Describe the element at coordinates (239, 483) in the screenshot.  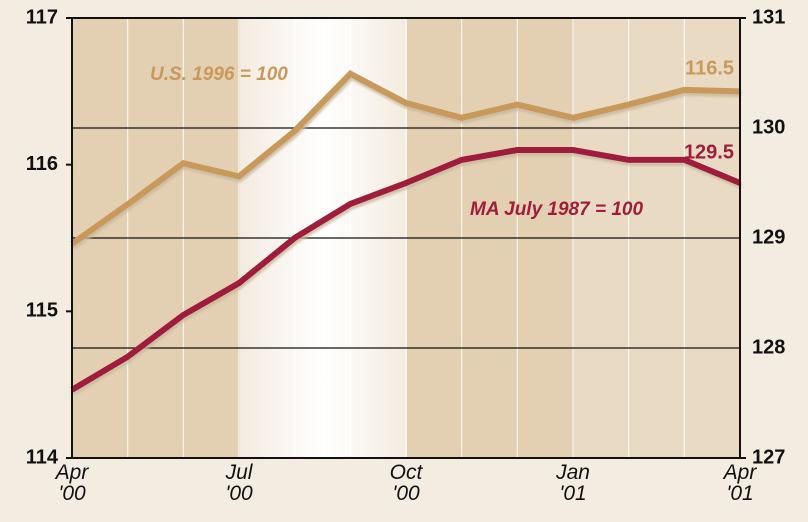
I see `x-tick-label: Jul '00` at that location.